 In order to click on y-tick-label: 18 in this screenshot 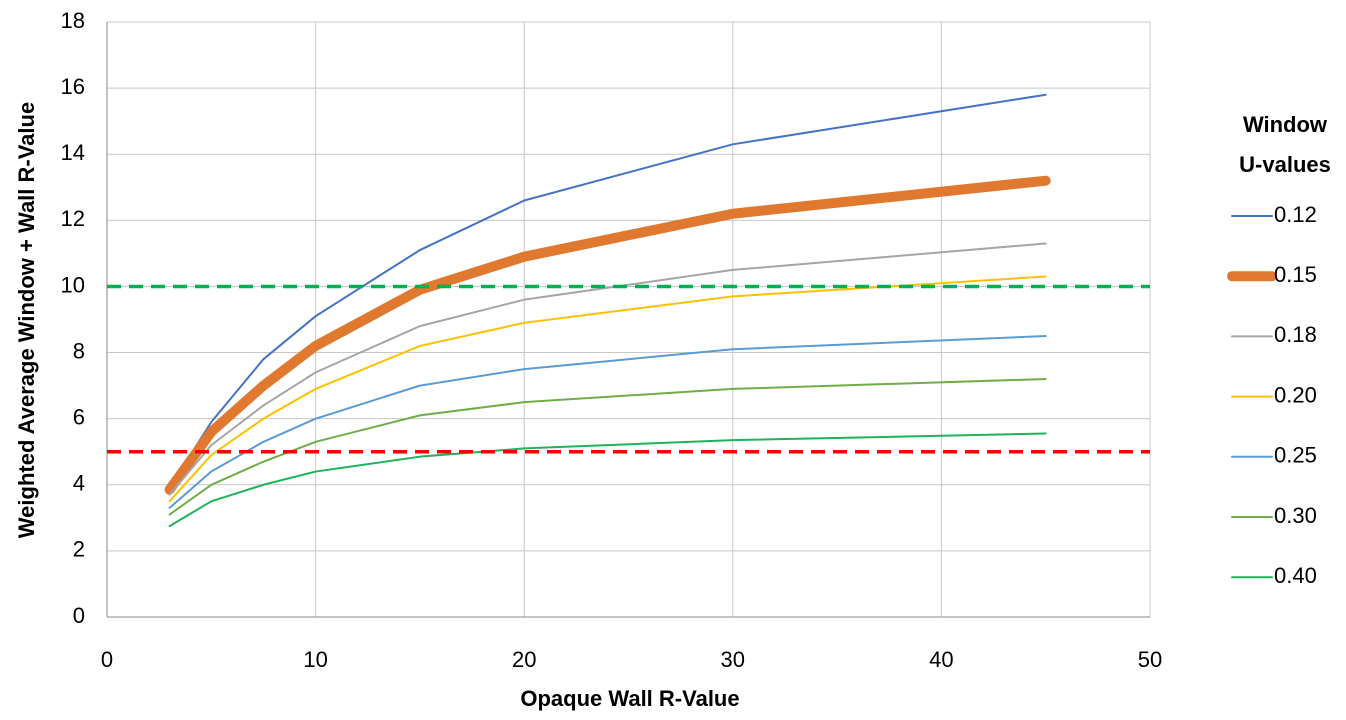, I will do `click(73, 20)`.